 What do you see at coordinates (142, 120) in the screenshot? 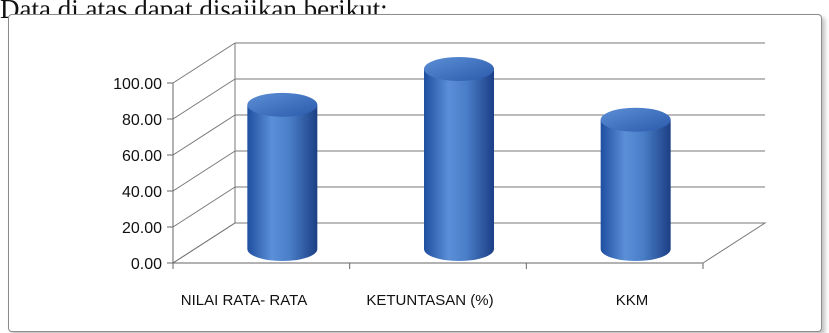
I see `y-tick-label: 80.00` at bounding box center [142, 120].